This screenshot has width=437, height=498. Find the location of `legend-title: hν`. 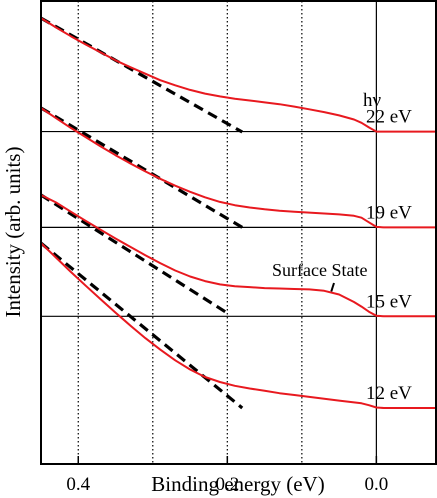

legend-title: hν is located at coordinates (372, 100).